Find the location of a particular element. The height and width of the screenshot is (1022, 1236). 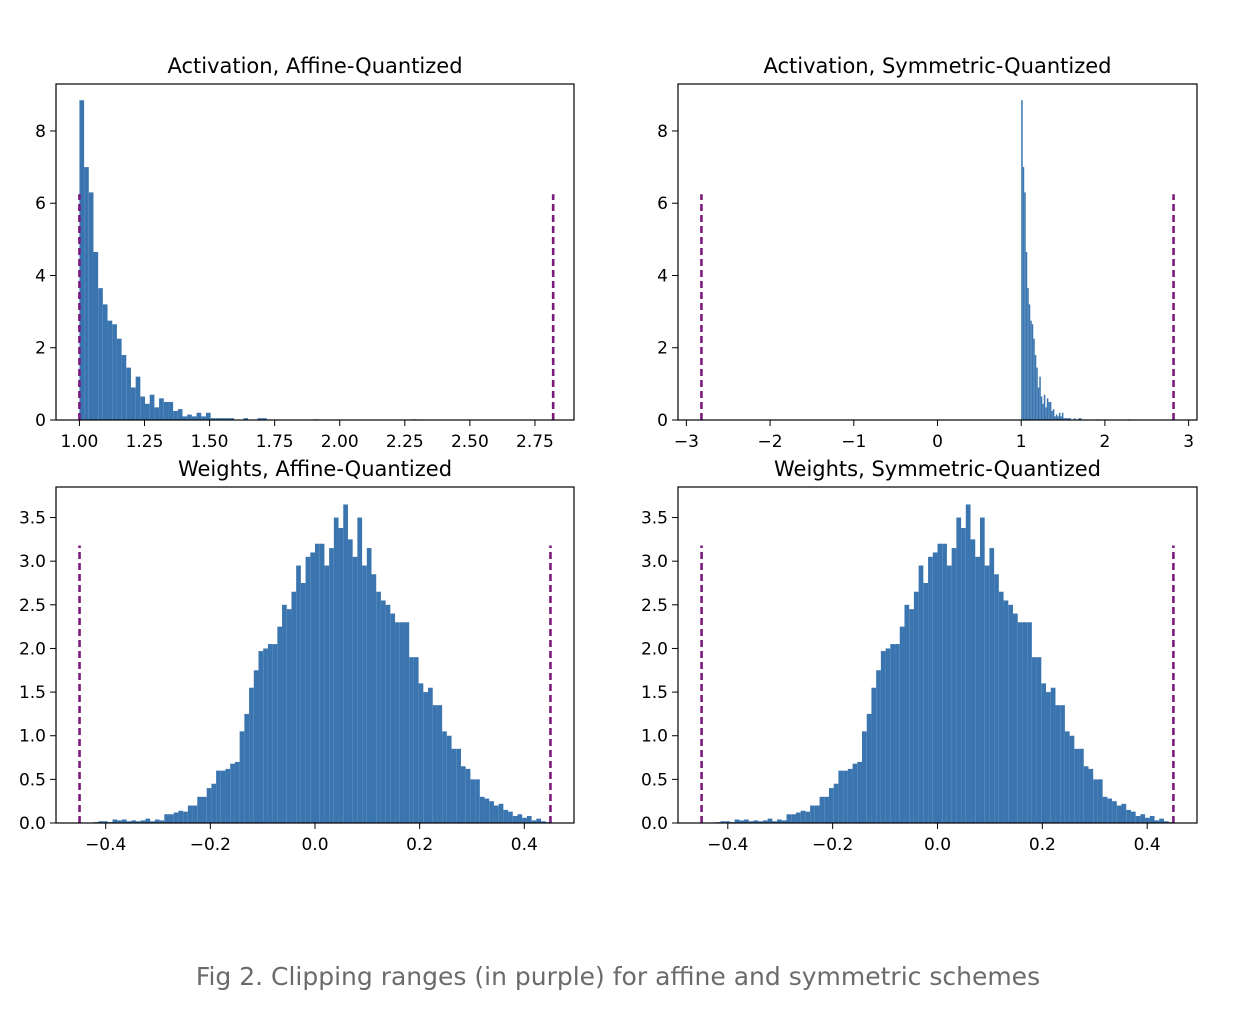

x-tick-label: −0.2 is located at coordinates (832, 845).